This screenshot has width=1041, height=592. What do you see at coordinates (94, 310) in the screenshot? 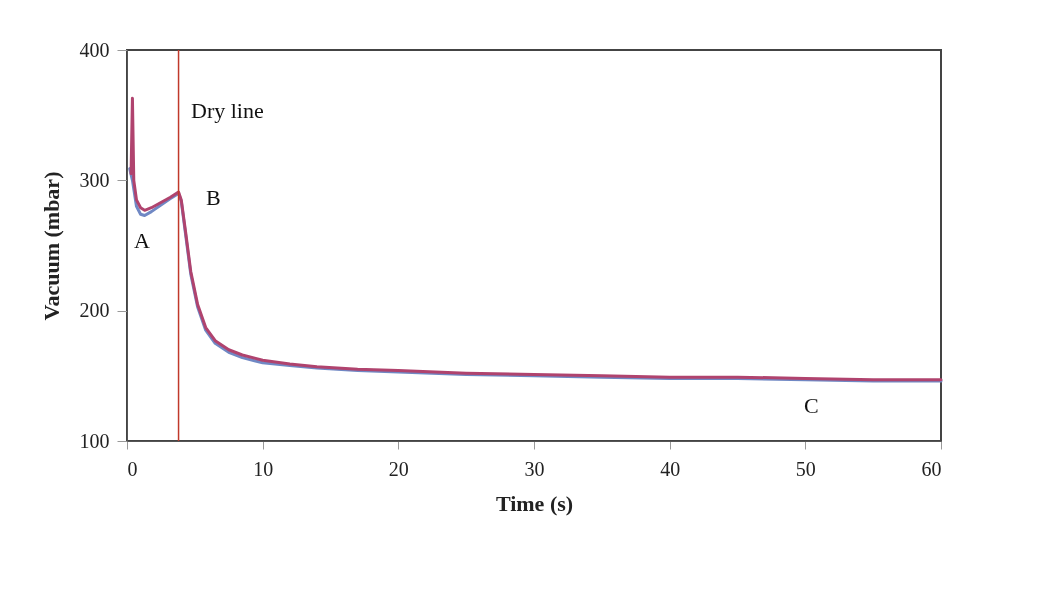
I see `y-tick-label: 200` at bounding box center [94, 310].